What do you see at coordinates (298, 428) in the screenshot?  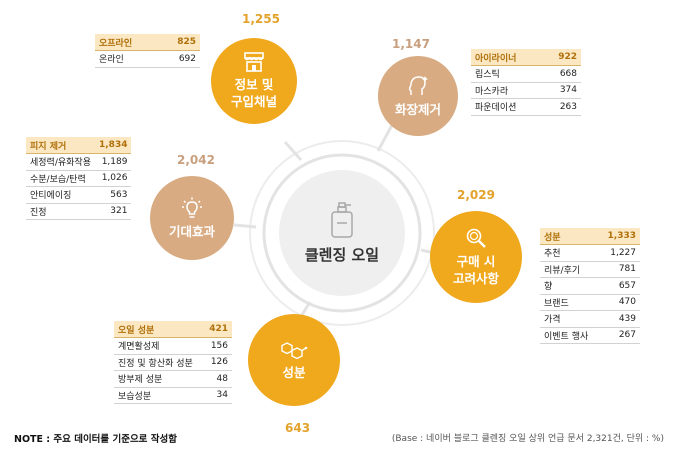 I see `ingredient-count: 643` at bounding box center [298, 428].